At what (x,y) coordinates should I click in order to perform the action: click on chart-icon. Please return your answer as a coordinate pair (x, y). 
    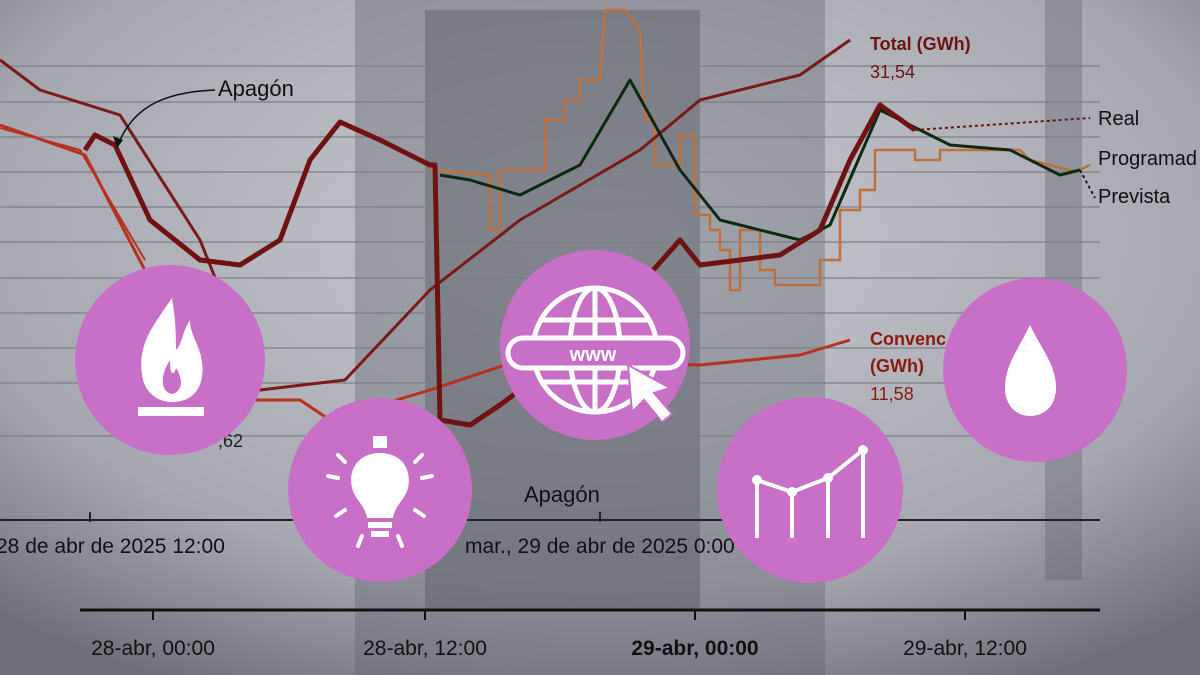
    Looking at the image, I should click on (810, 490).